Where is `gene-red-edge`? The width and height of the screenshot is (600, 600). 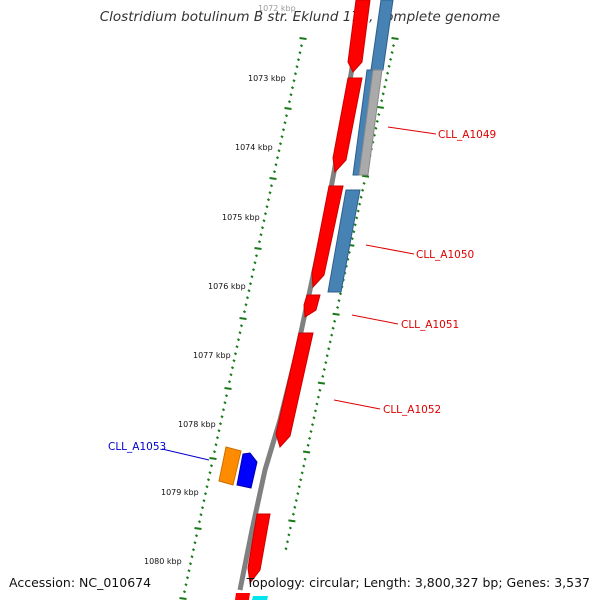
gene-red-edge is located at coordinates (242, 596).